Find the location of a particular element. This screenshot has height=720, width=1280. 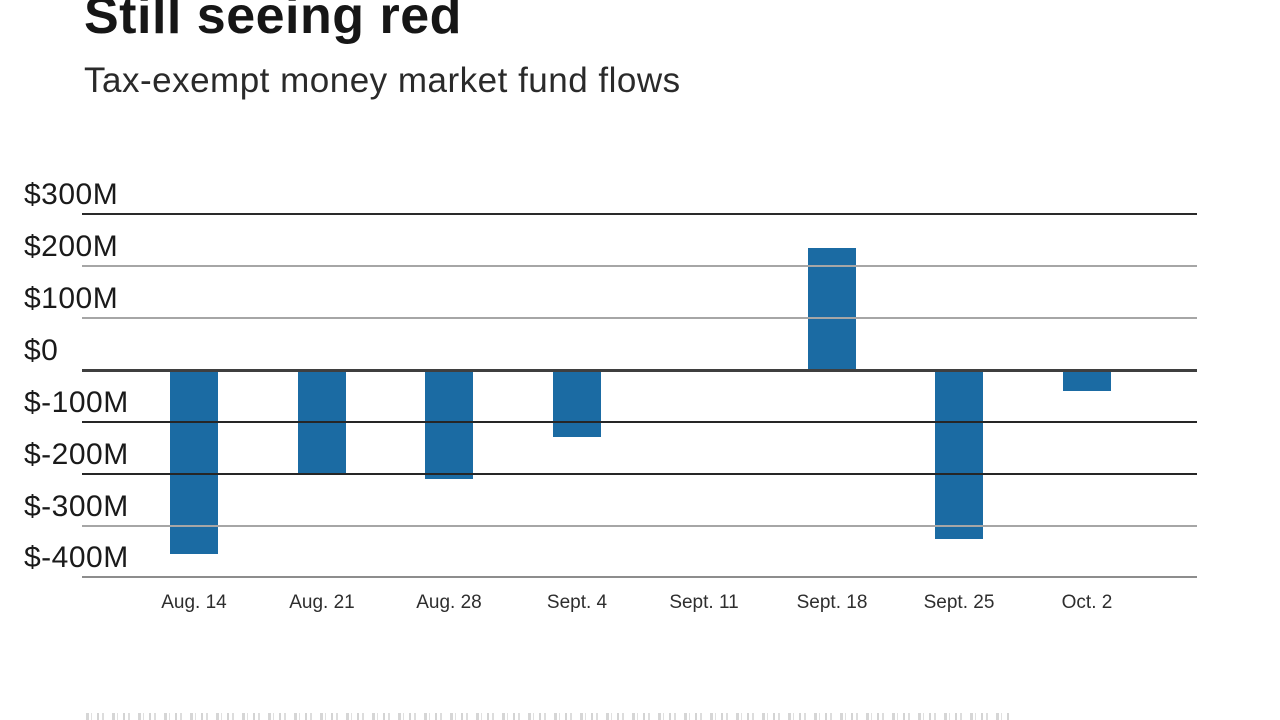

y-axis-label-neg-300: $-300M is located at coordinates (76, 506).